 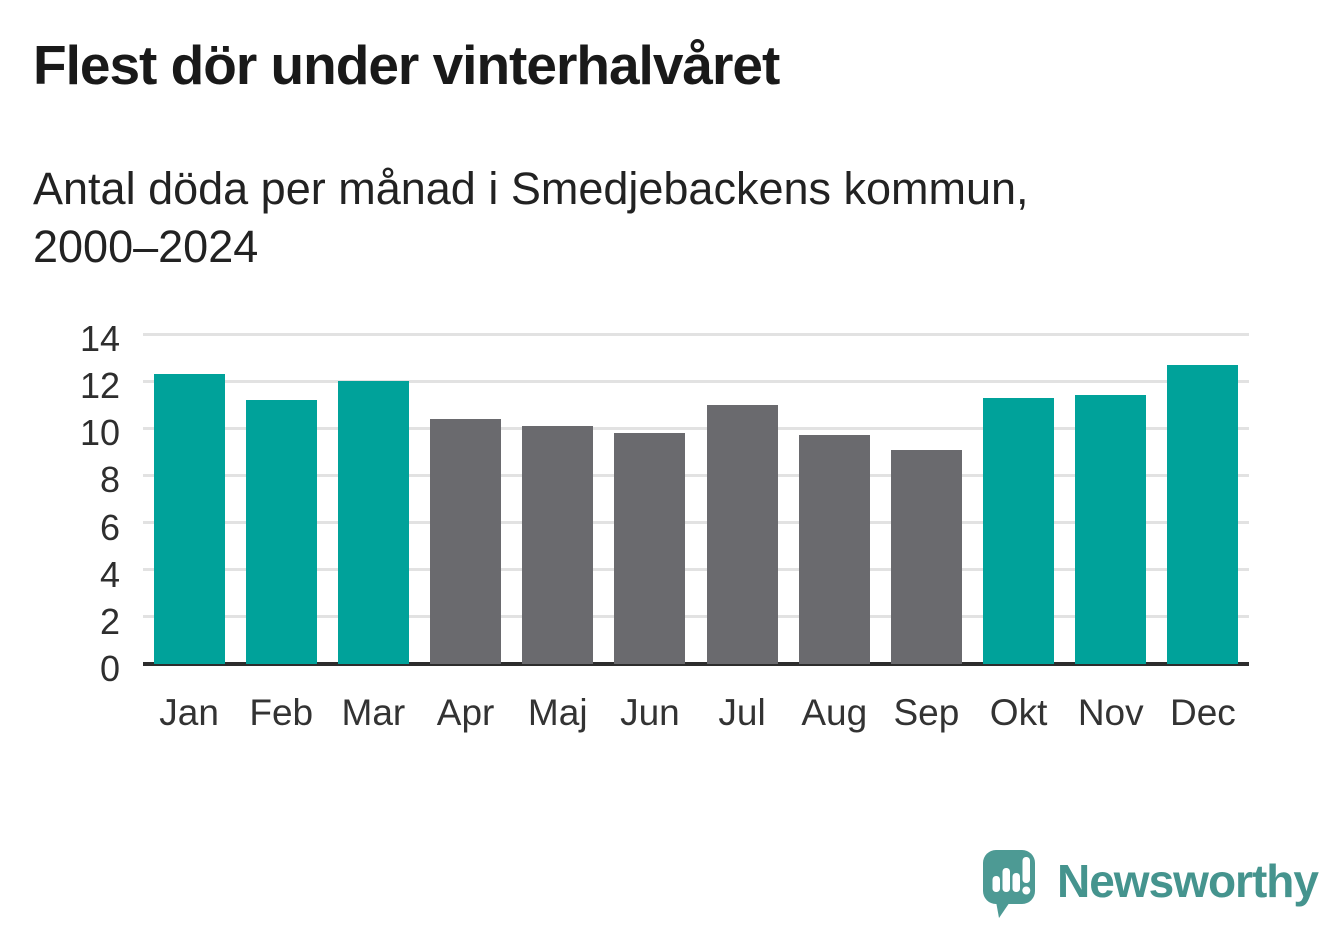 What do you see at coordinates (109, 668) in the screenshot?
I see `y-tick-label-0: 0` at bounding box center [109, 668].